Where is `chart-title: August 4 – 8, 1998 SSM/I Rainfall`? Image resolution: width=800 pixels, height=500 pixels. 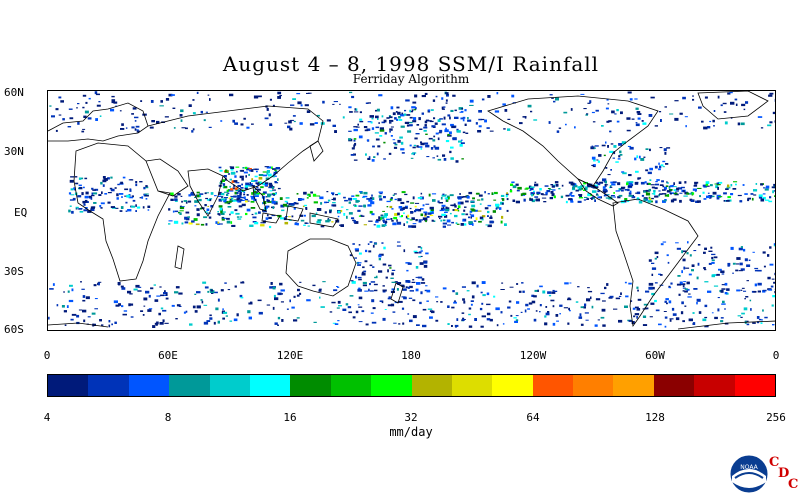
chart-title: August 4 – 8, 1998 SSM/I Rainfall is located at coordinates (411, 64).